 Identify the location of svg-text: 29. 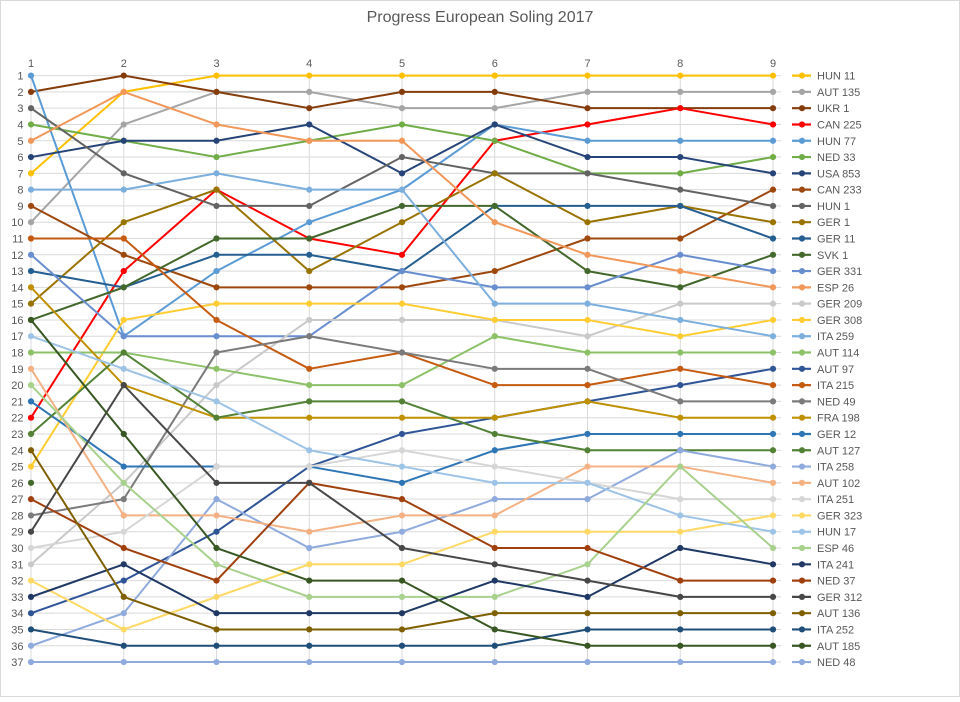
(17, 533).